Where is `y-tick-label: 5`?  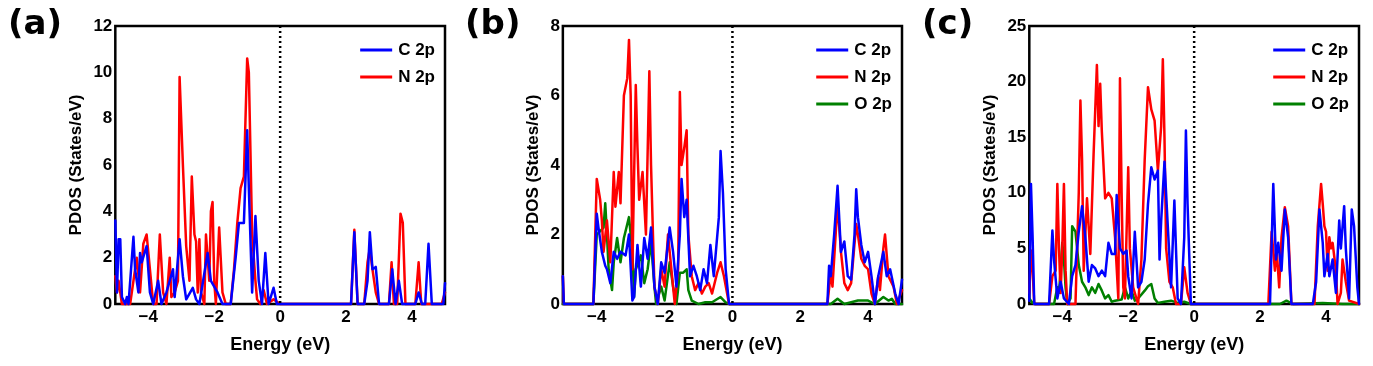
y-tick-label: 5 is located at coordinates (1021, 248).